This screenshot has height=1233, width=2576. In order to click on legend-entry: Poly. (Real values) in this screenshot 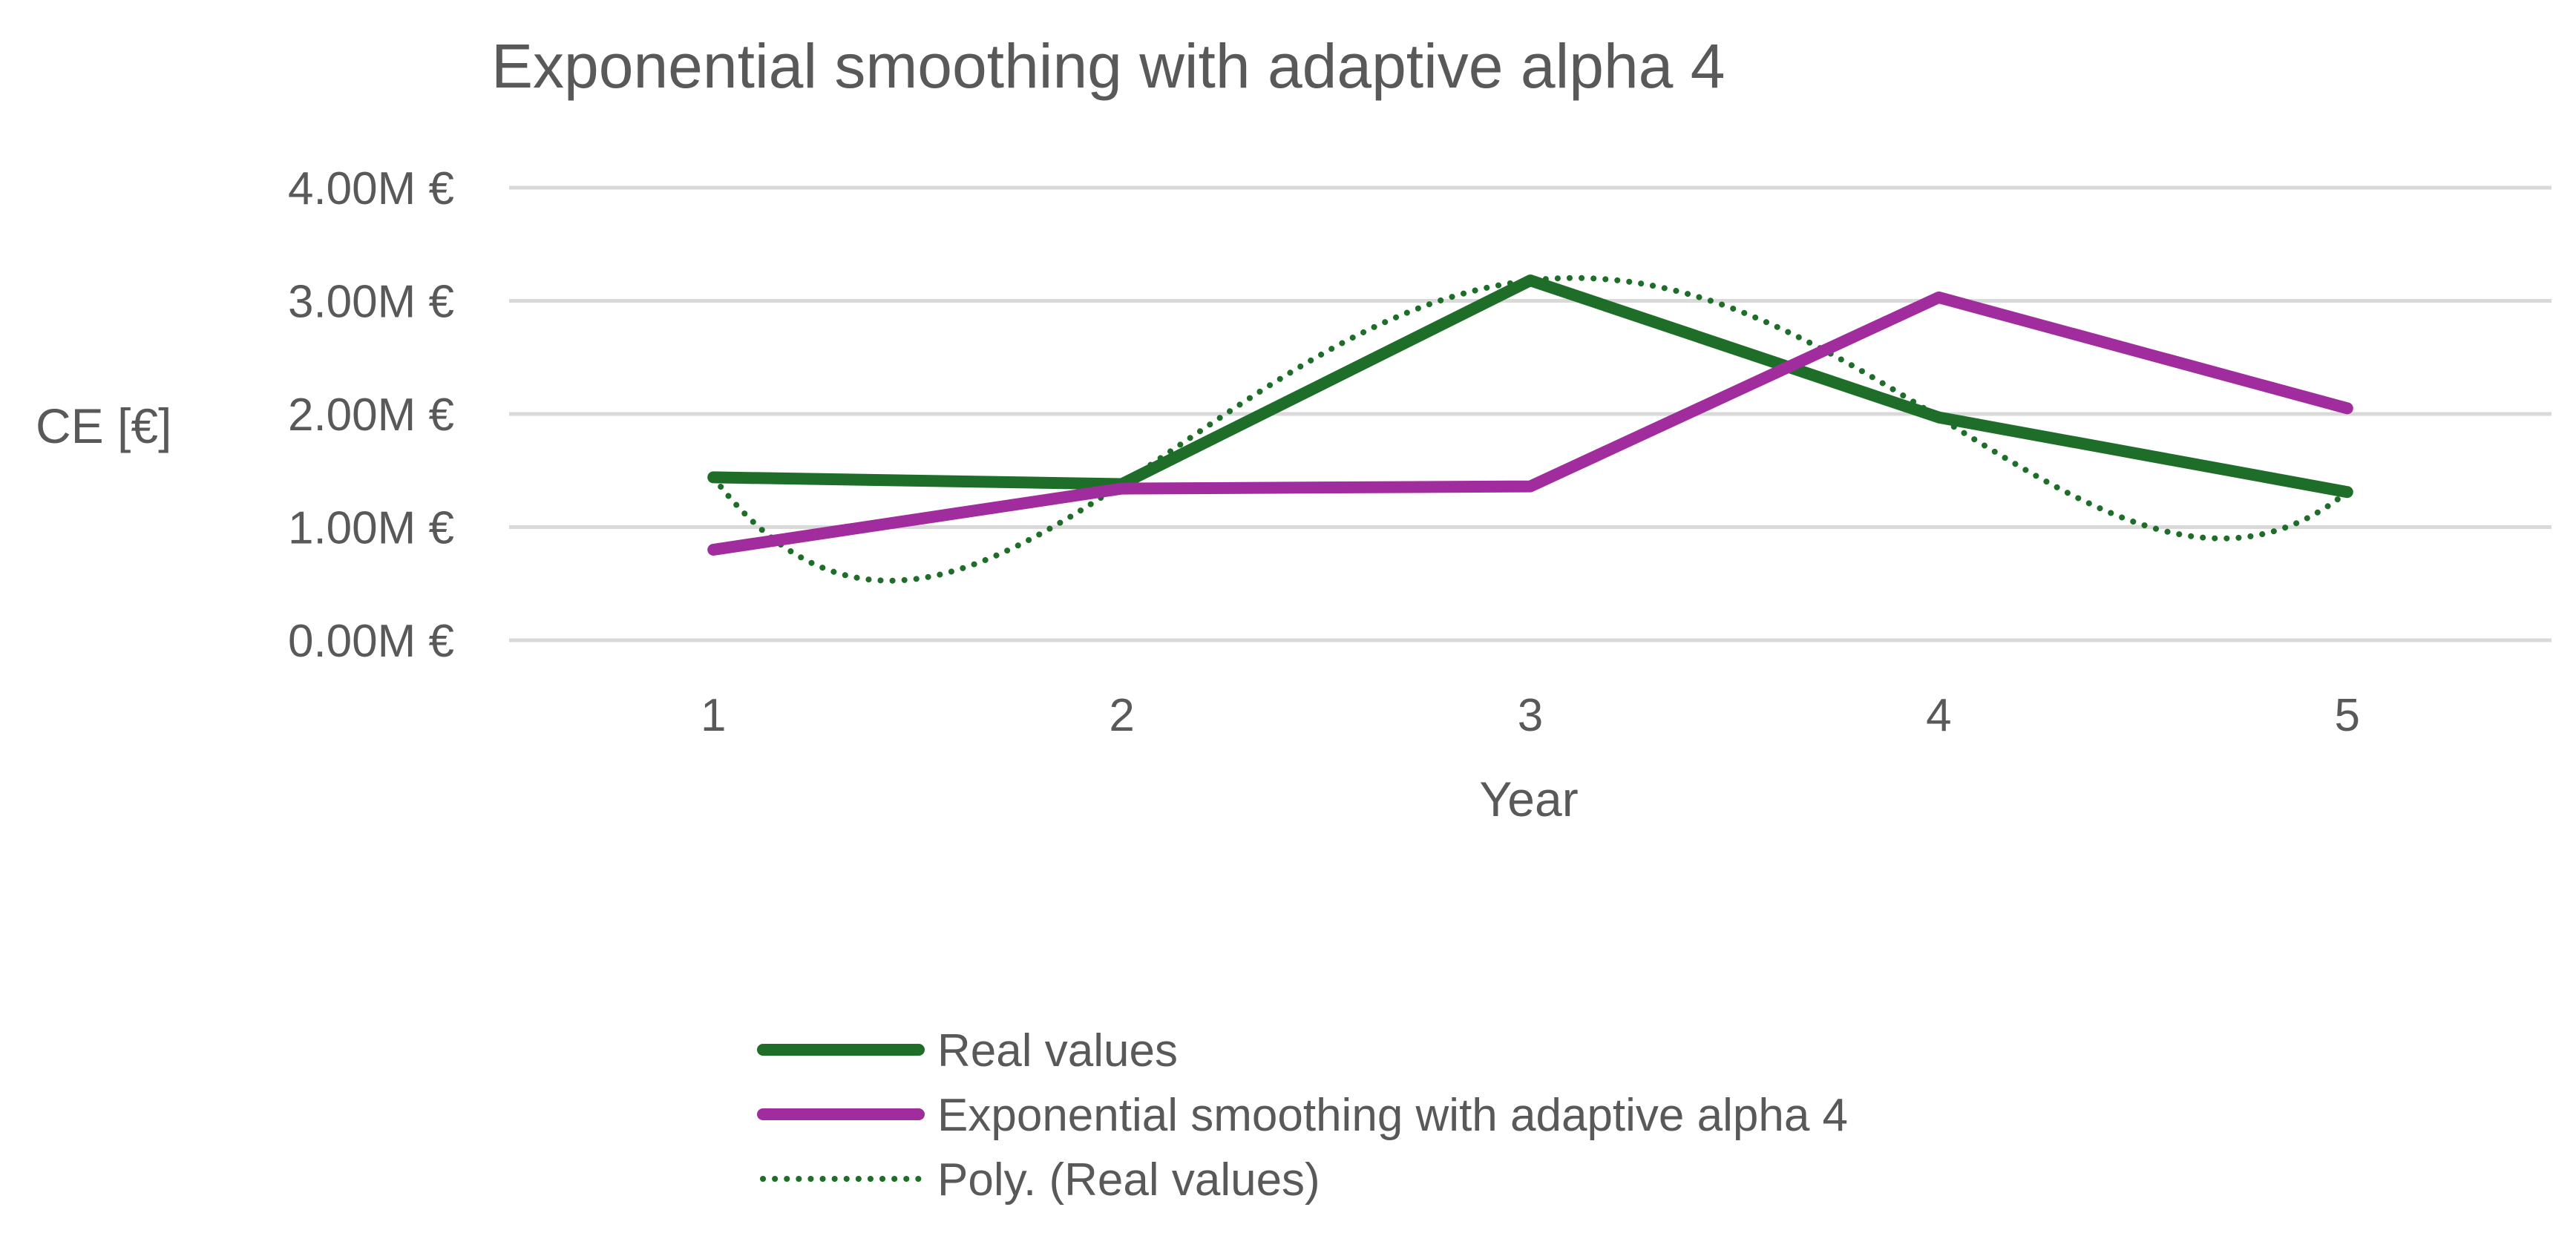, I will do `click(1128, 1180)`.